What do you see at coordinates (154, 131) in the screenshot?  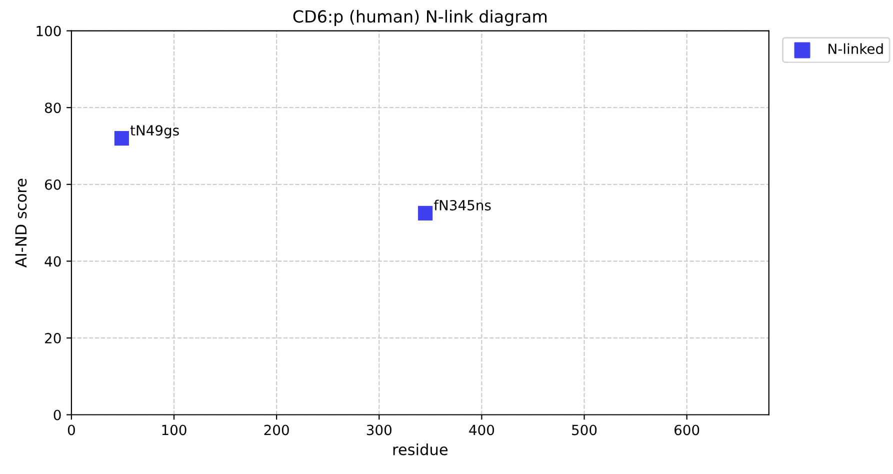 I see `annotation: tN49gs` at bounding box center [154, 131].